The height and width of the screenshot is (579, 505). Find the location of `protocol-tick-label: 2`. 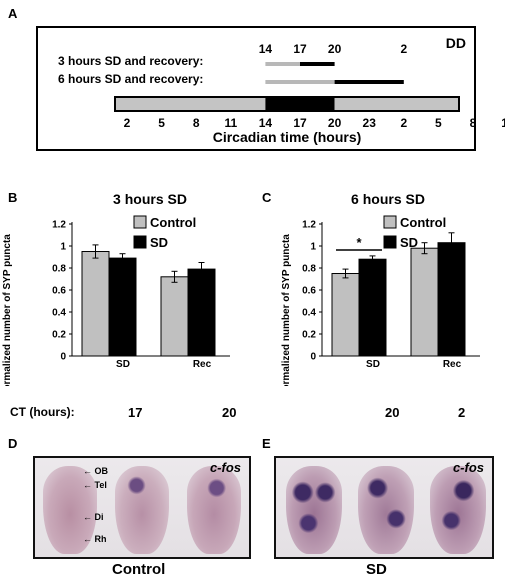

protocol-tick-label: 2 is located at coordinates (403, 49).